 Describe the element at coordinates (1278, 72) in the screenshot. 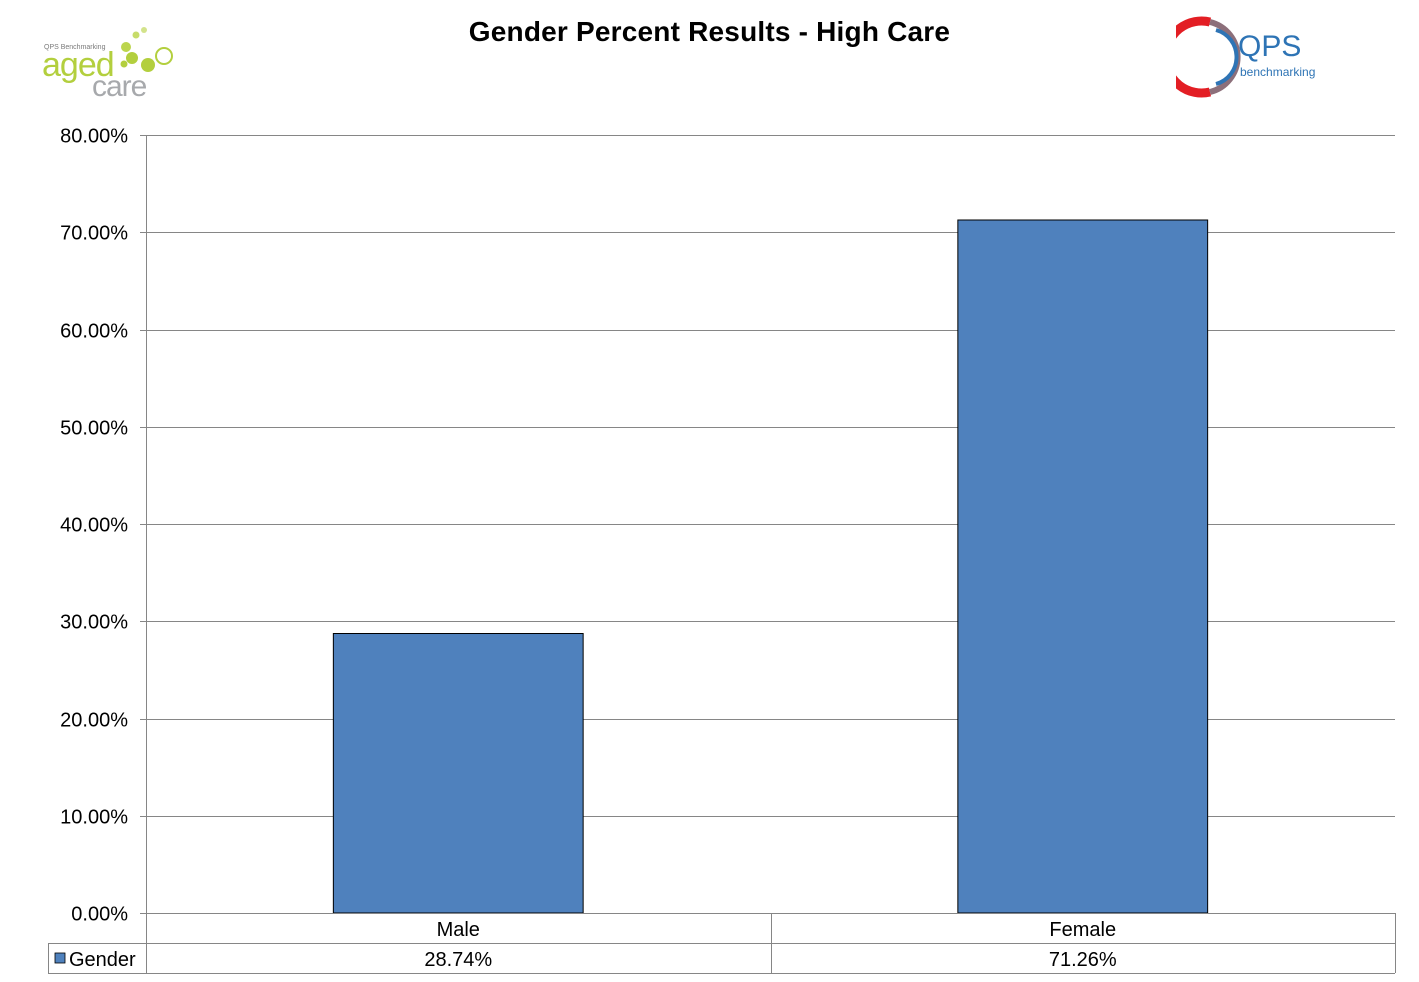

I see `benchmarking-logo-word: benchmarking` at that location.